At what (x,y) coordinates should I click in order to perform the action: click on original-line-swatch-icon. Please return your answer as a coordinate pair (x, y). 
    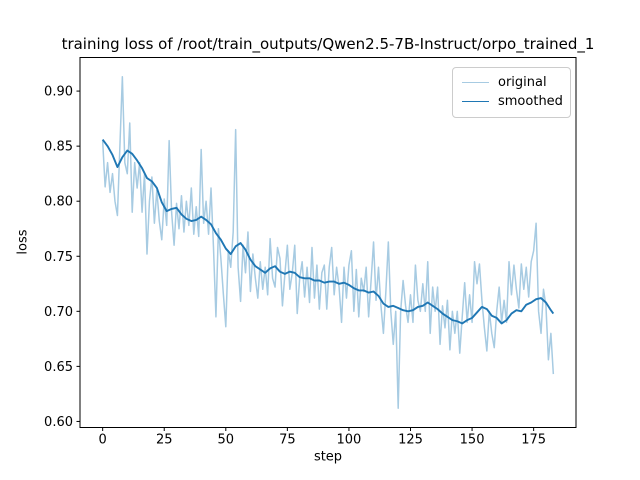
    Looking at the image, I should click on (475, 82).